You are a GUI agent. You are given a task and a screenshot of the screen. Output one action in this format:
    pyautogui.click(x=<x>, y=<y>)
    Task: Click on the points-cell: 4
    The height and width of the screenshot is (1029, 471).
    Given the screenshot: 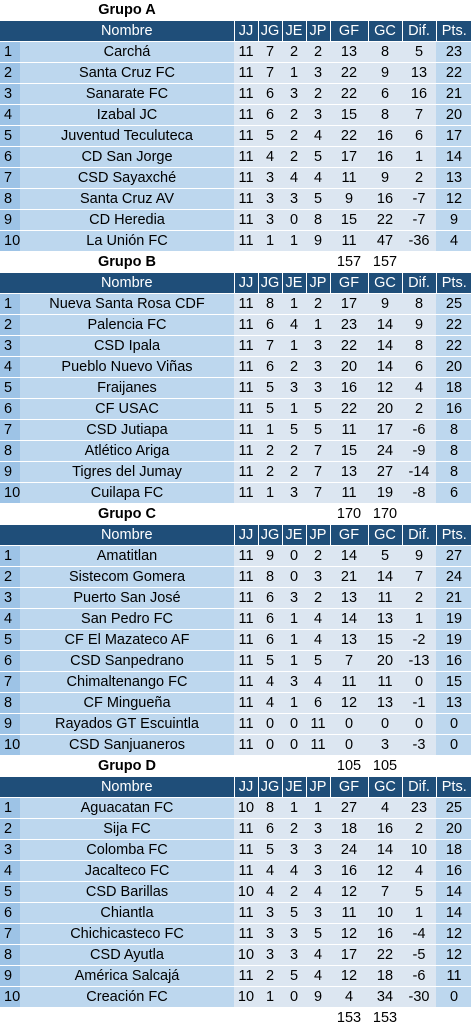 What is the action you would take?
    pyautogui.click(x=453, y=241)
    